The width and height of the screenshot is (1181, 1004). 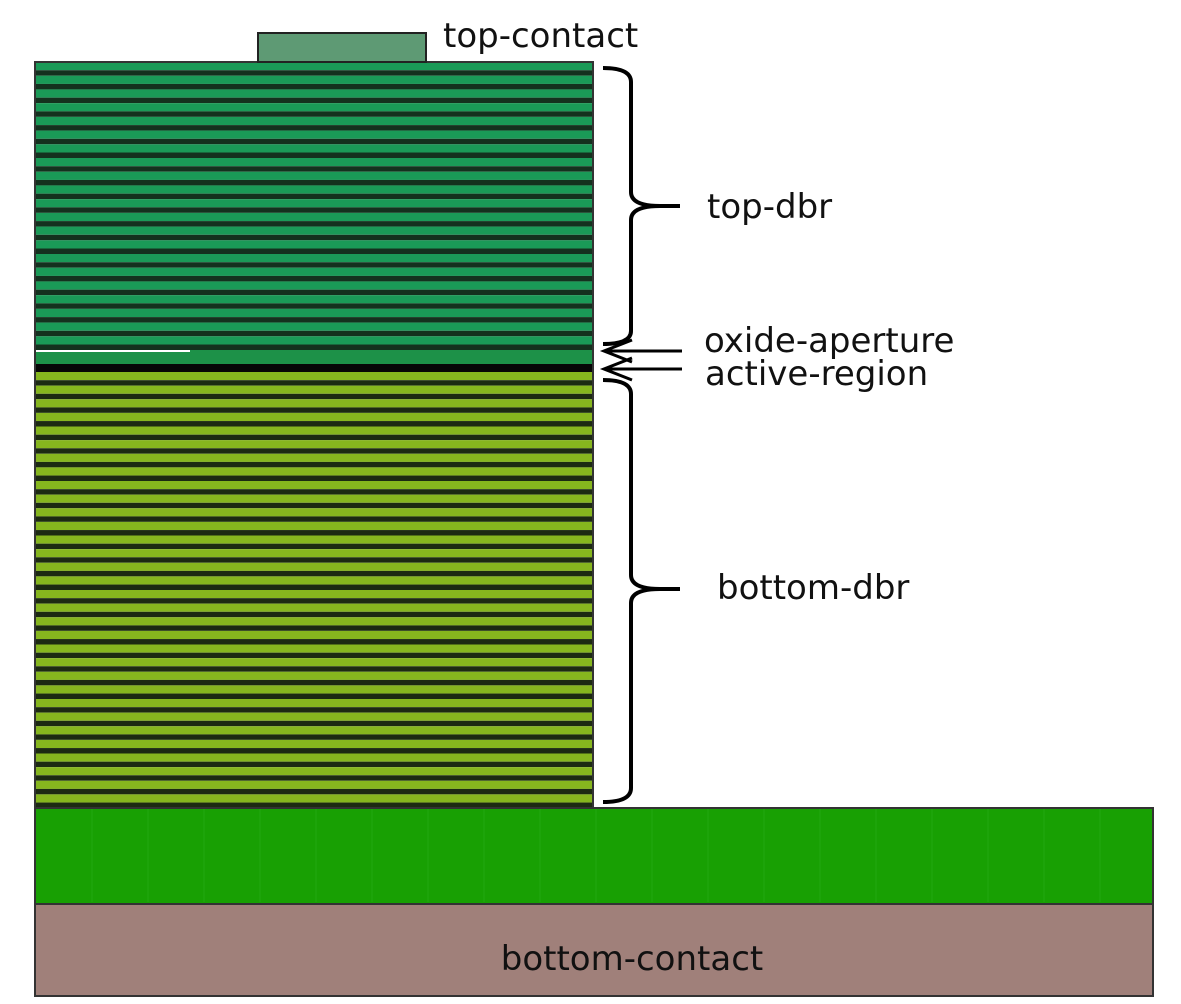 What do you see at coordinates (616, 351) in the screenshot?
I see `oxide-aperture-arrow-head` at bounding box center [616, 351].